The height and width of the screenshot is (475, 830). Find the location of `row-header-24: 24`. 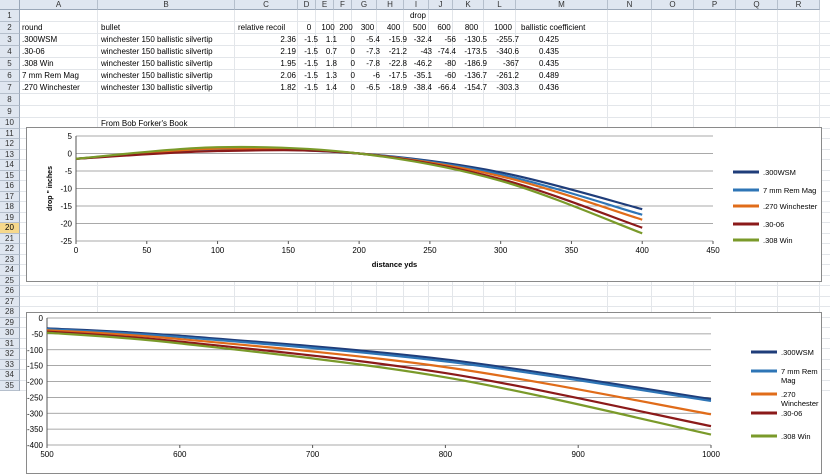

row-header-24: 24 is located at coordinates (10, 270).